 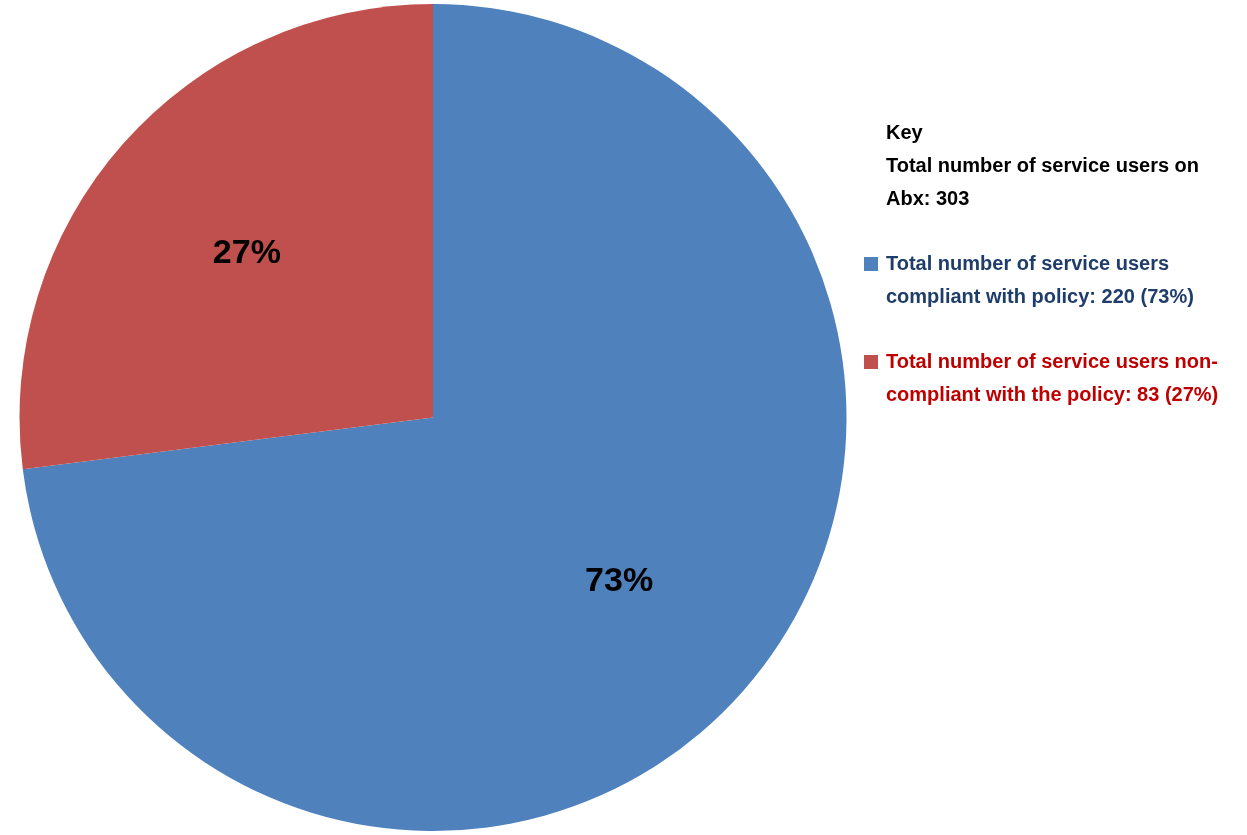 What do you see at coordinates (1040, 280) in the screenshot?
I see `legend-label: Total number of service users compliant with policy: 220 (73%)` at bounding box center [1040, 280].